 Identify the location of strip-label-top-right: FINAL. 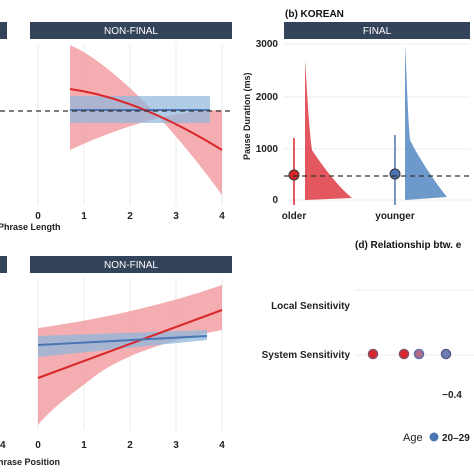
(377, 31).